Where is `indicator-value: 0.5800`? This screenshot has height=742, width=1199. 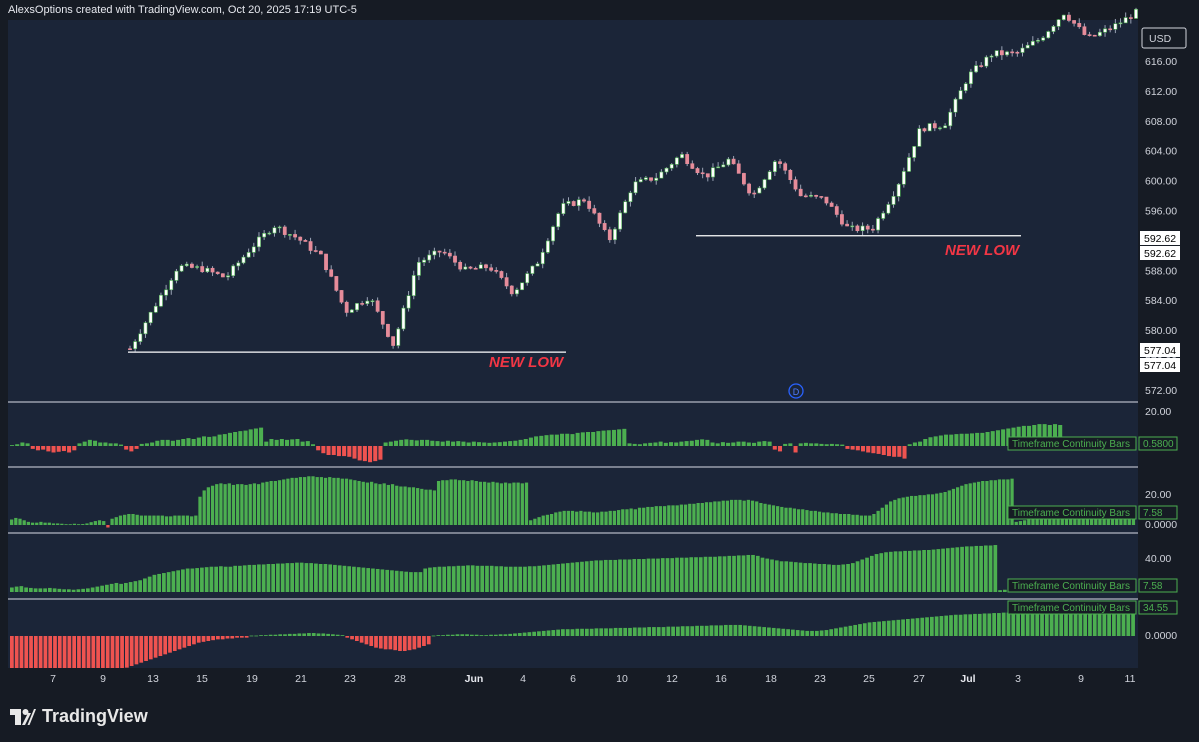 indicator-value: 0.5800 is located at coordinates (1158, 444).